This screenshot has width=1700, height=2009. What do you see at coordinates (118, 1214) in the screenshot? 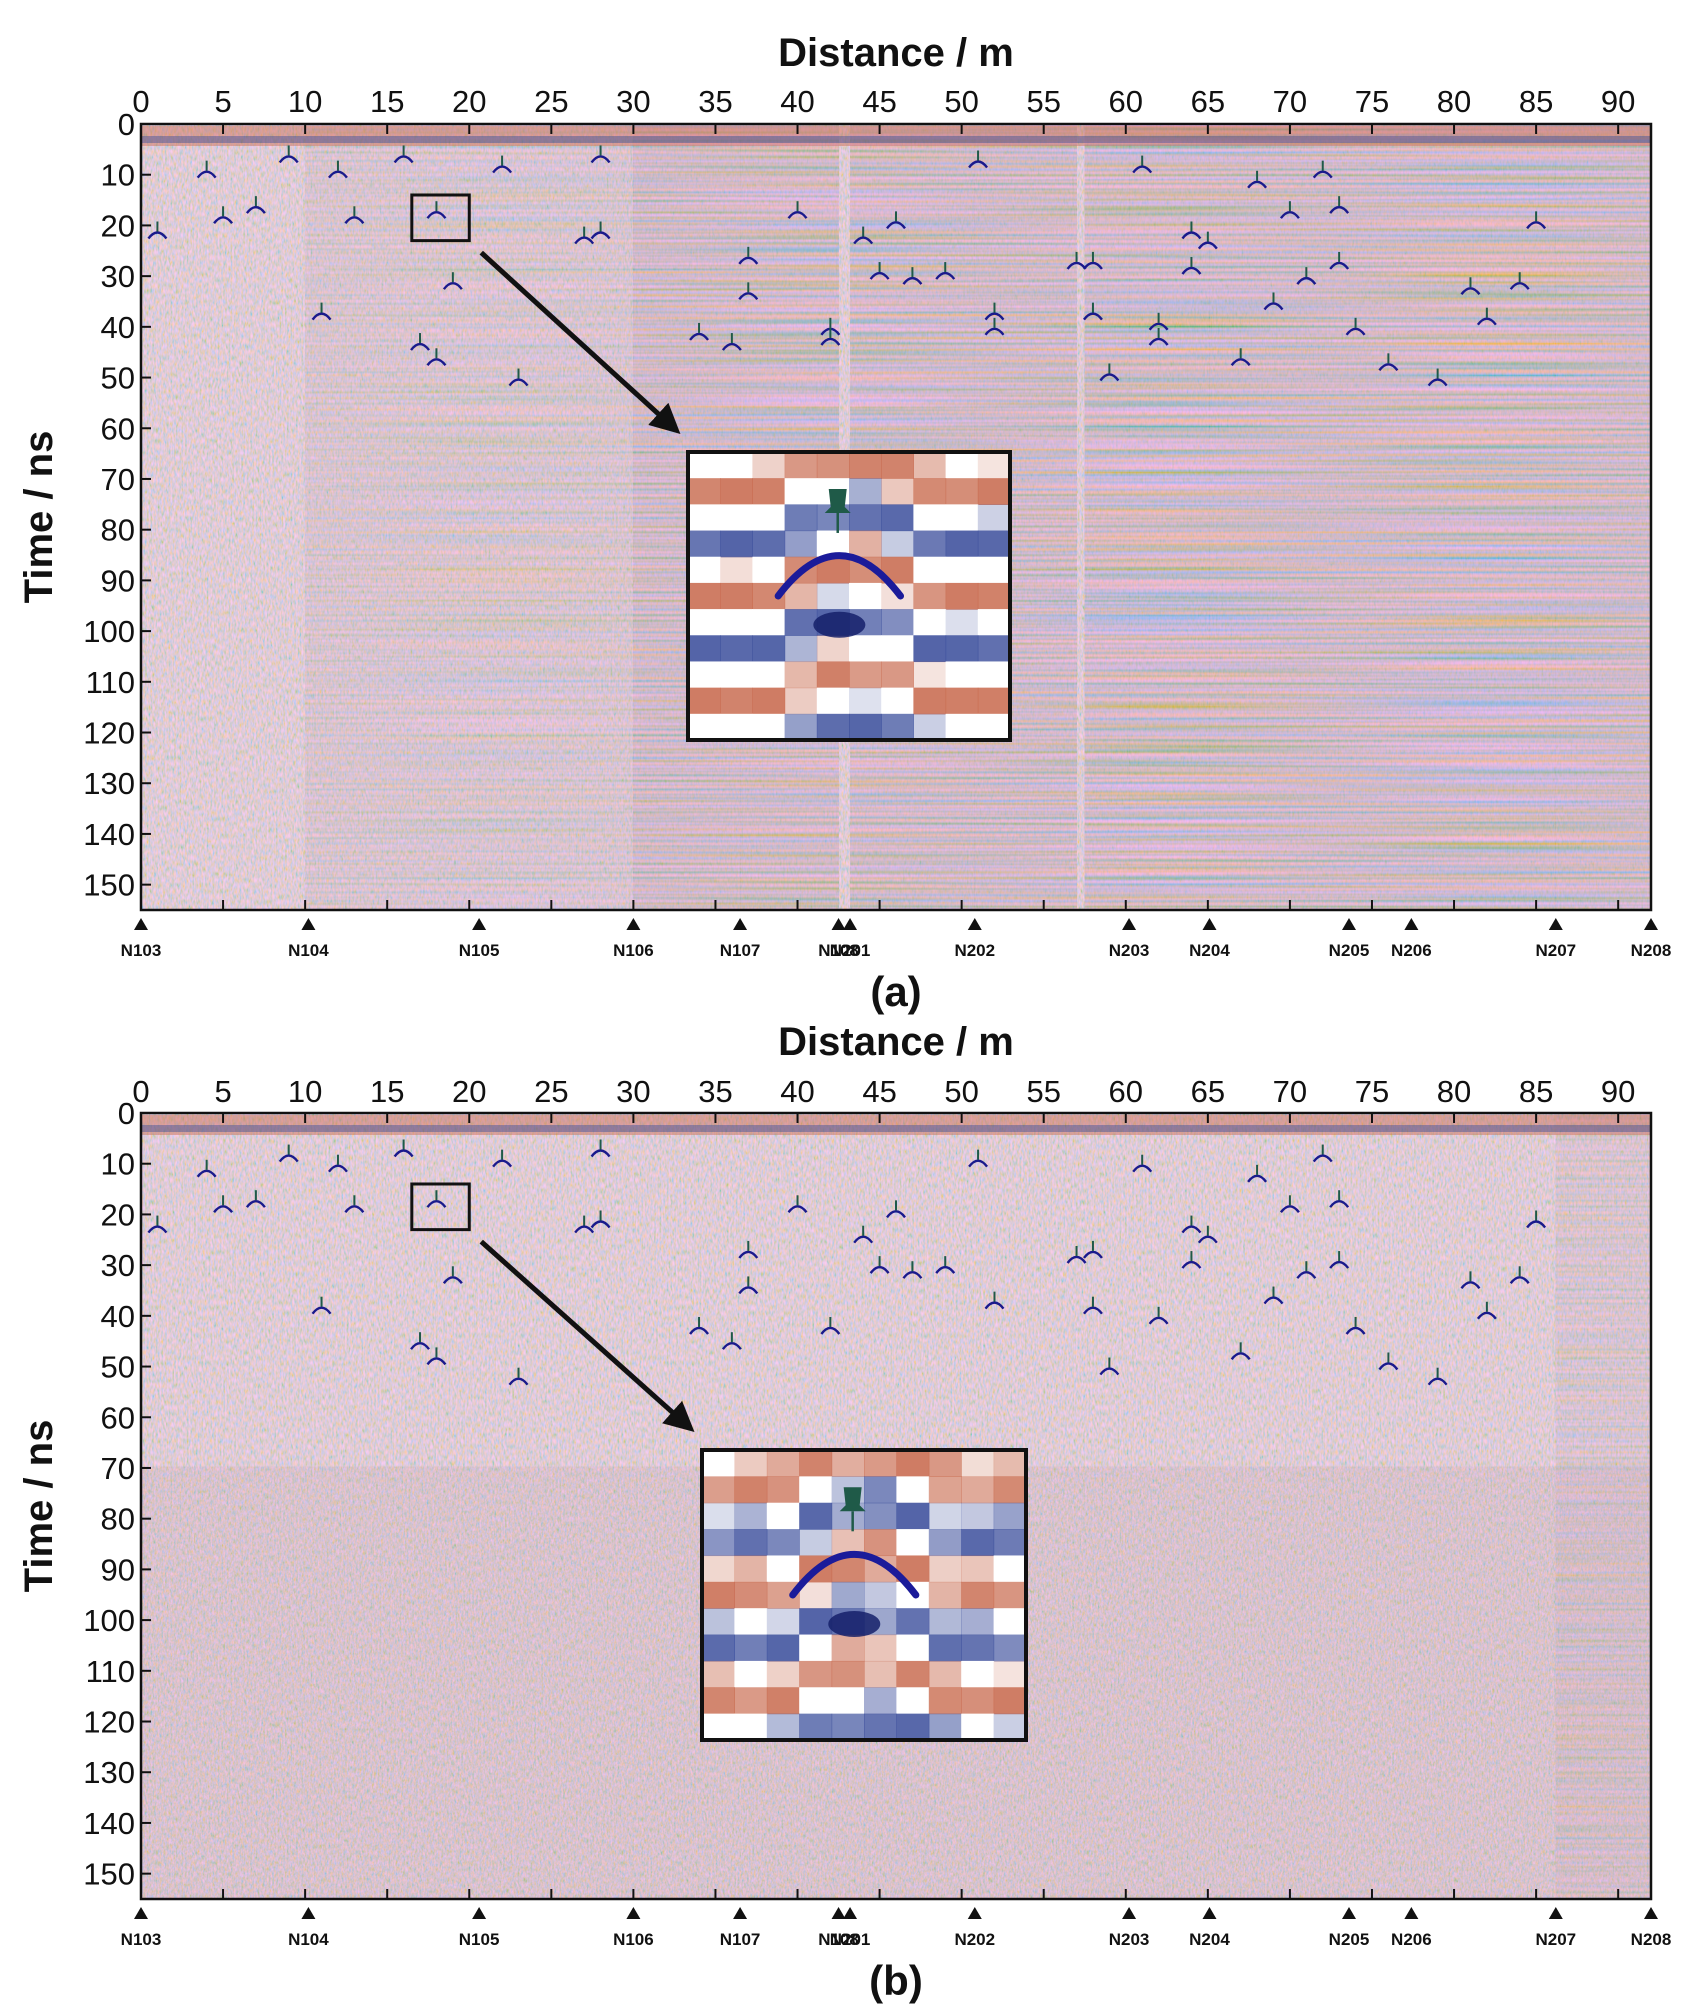
I see `y-tick-label: 20` at bounding box center [118, 1214].